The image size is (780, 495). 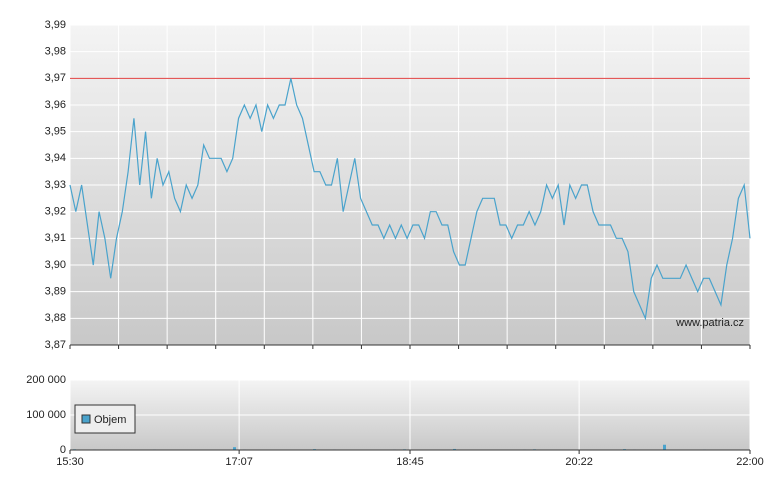 I want to click on x-tick-label: 20:22, so click(x=579, y=462).